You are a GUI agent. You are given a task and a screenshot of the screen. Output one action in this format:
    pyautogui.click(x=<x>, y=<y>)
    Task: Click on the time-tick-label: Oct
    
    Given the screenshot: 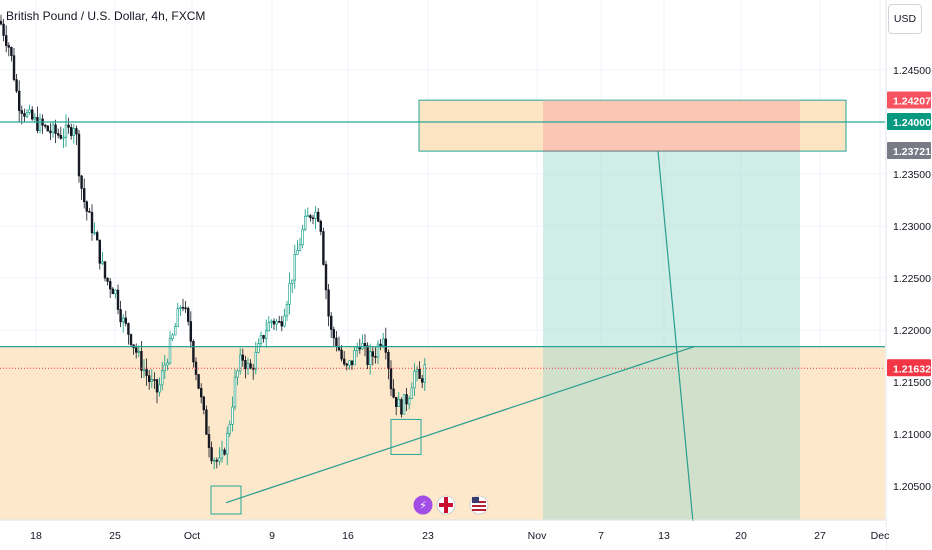 What is the action you would take?
    pyautogui.click(x=192, y=536)
    